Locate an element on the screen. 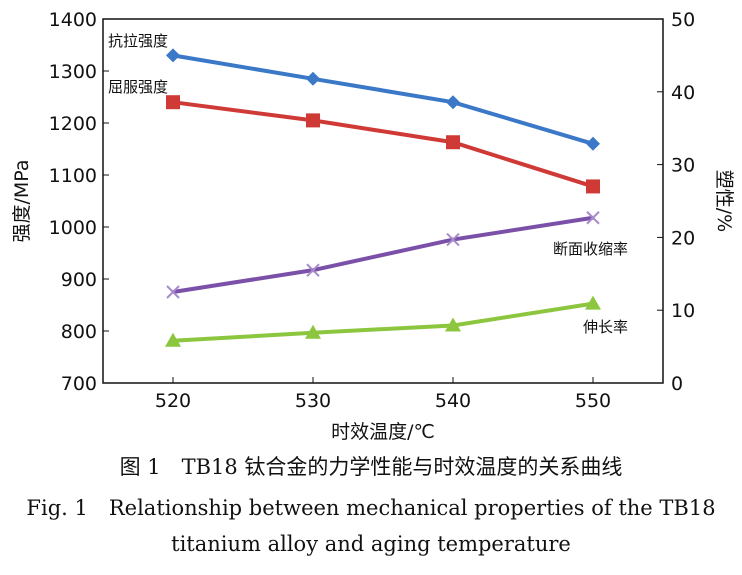  y2-tick-label: 50 is located at coordinates (683, 20).